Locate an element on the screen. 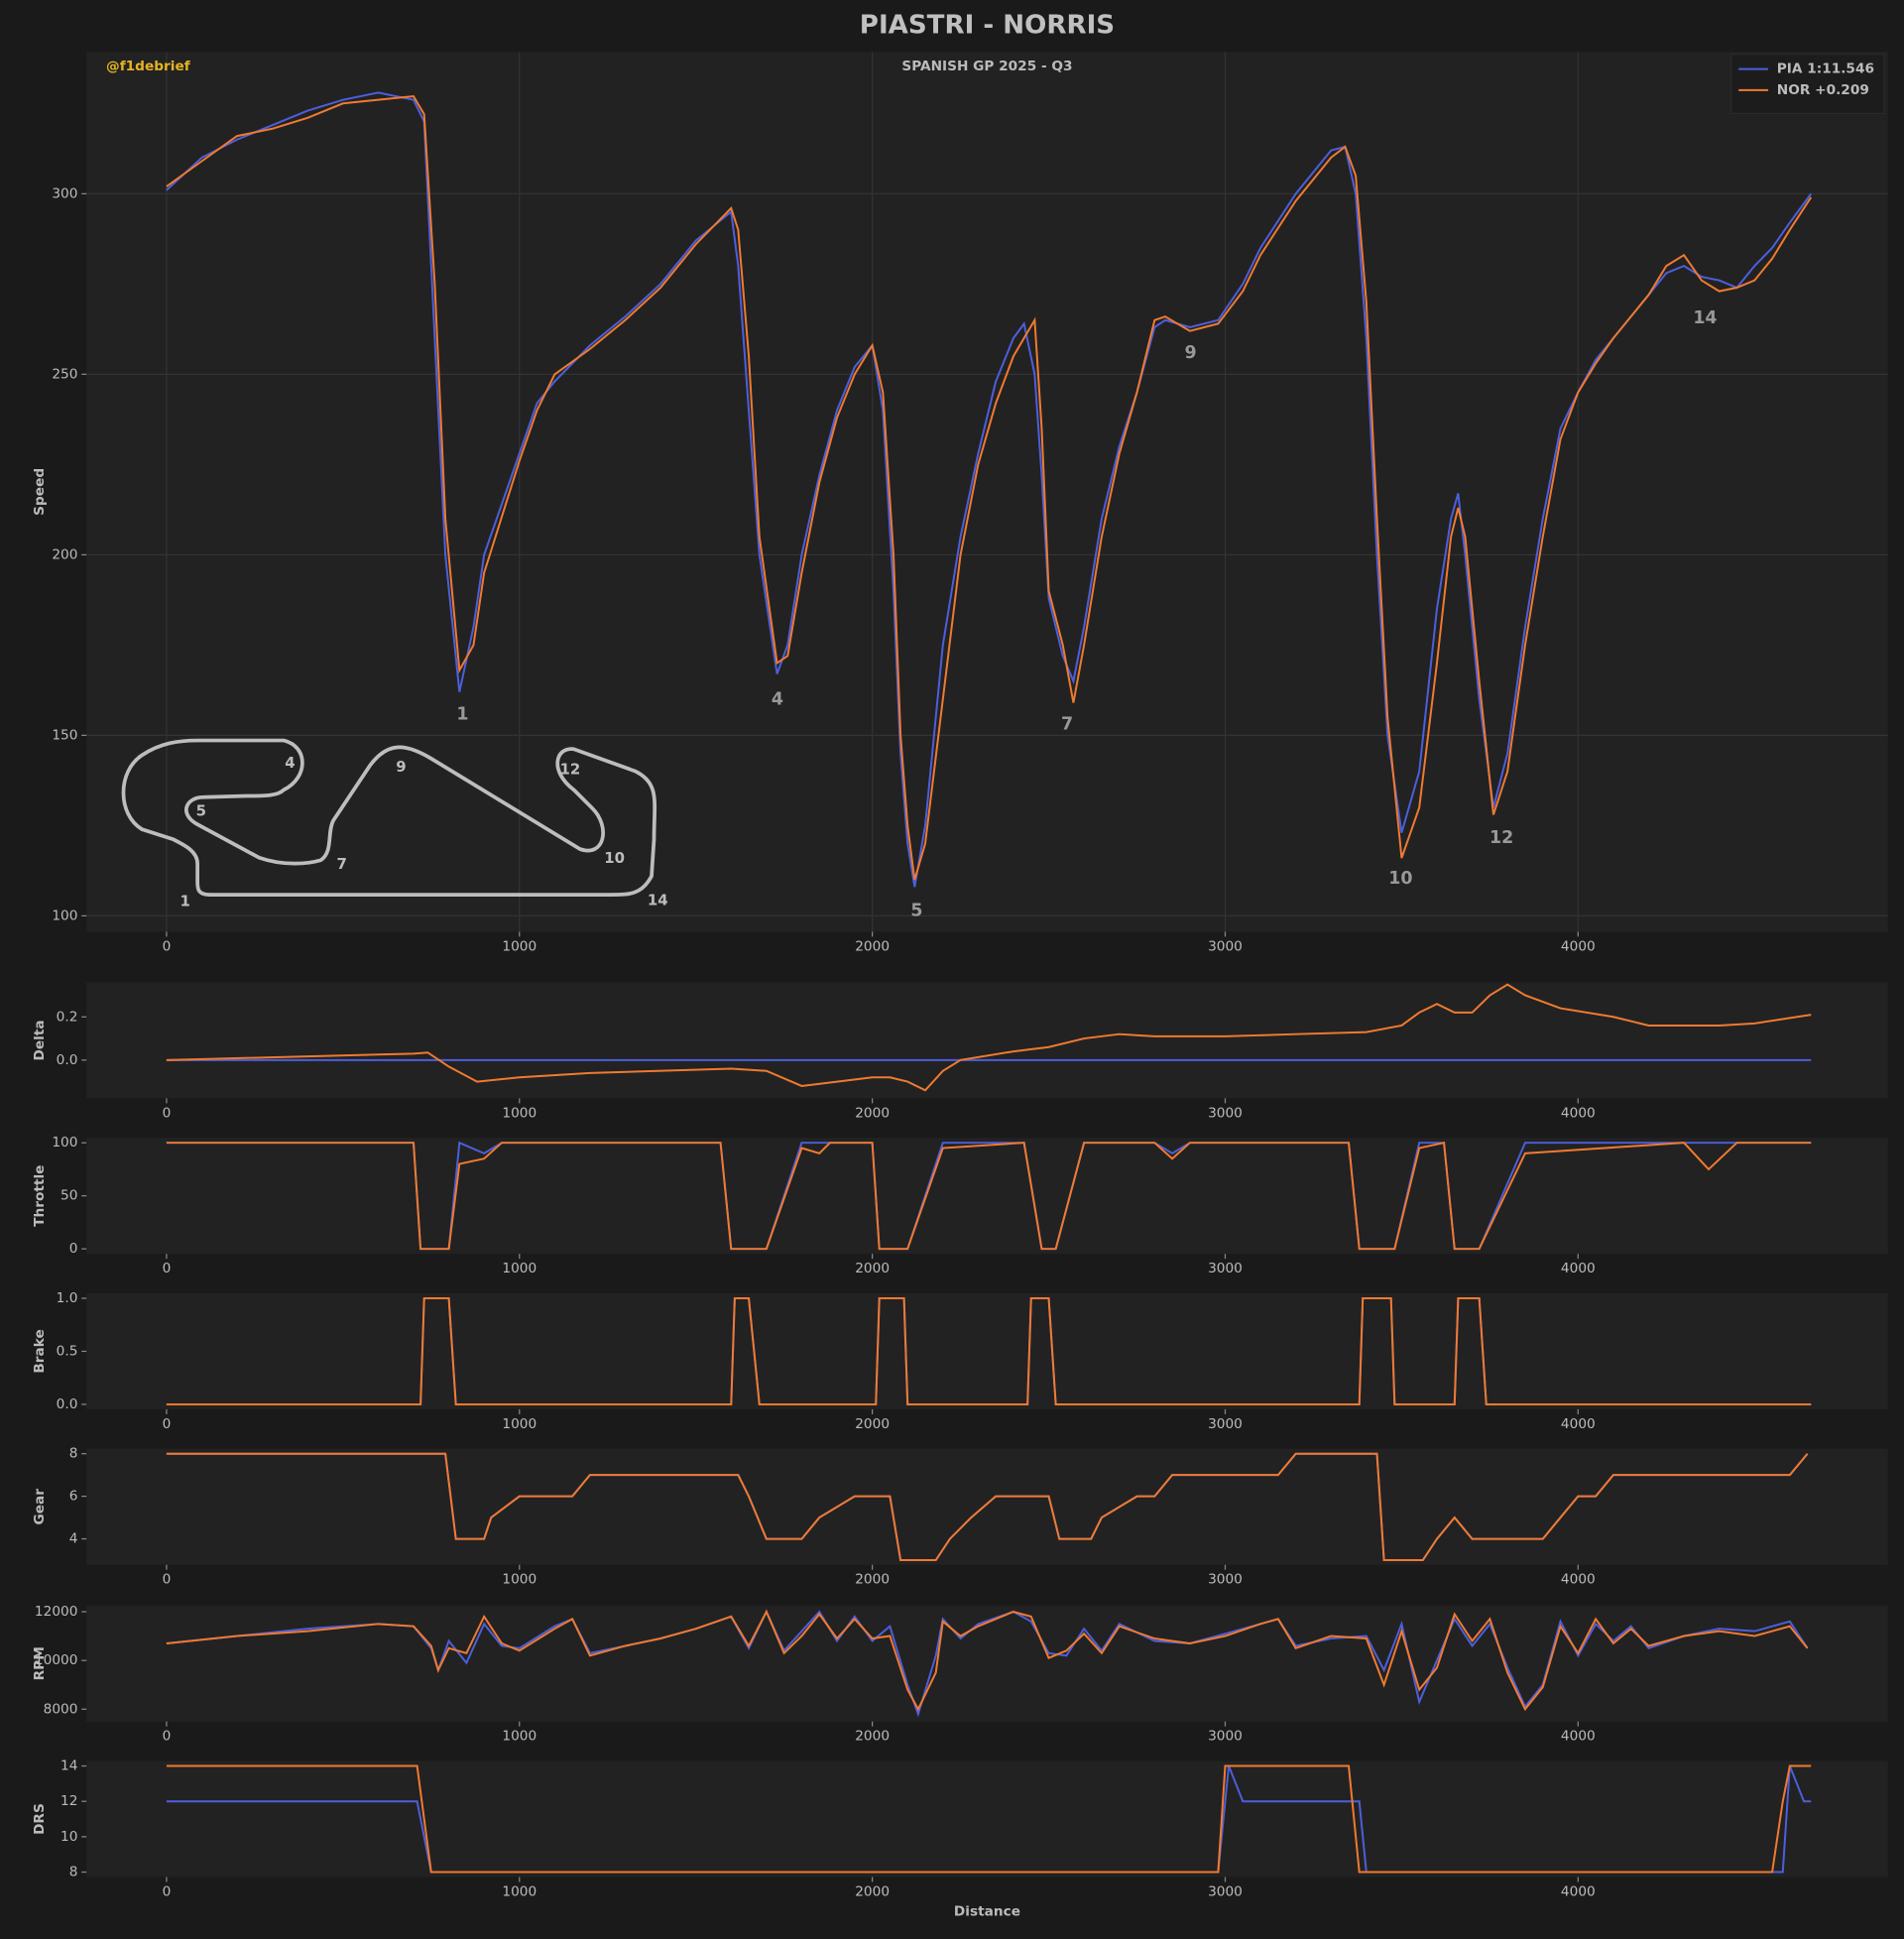 This screenshot has width=1904, height=1939. x-axis-label: Distance is located at coordinates (987, 1911).